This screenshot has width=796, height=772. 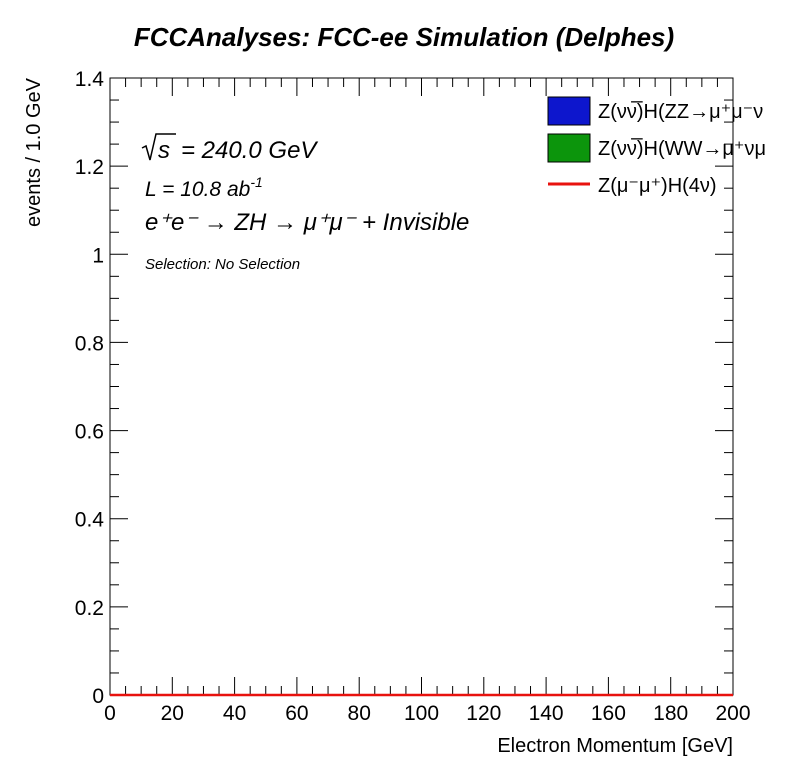 I want to click on annotation-energy-s: s, so click(x=164, y=150).